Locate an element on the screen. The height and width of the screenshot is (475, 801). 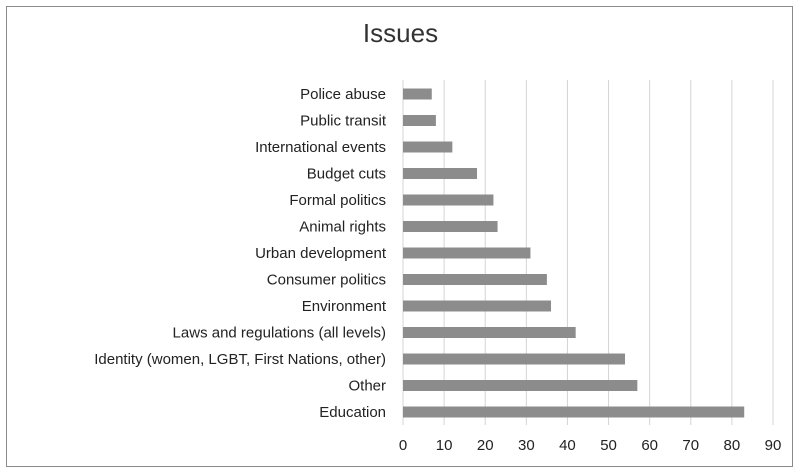
x-tick-label: 70 is located at coordinates (690, 445).